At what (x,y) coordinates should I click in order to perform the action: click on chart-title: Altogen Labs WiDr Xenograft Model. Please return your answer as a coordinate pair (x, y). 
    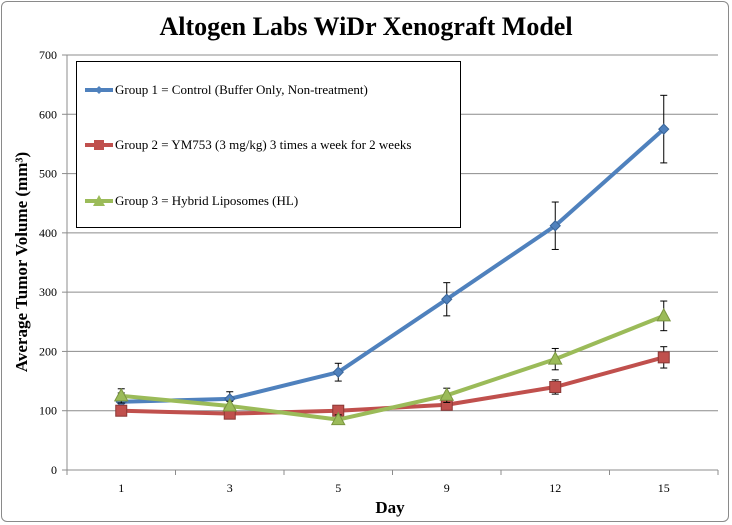
    Looking at the image, I should click on (366, 26).